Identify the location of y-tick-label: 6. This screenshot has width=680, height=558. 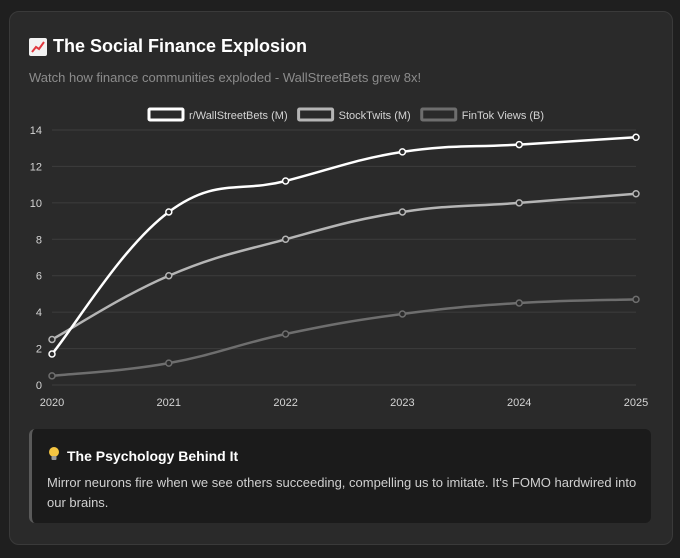
(39, 277).